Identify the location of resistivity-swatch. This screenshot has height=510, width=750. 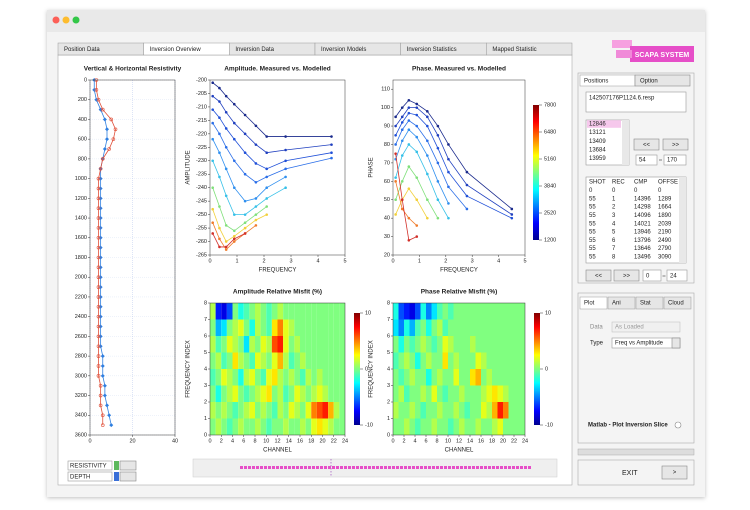
(116, 465).